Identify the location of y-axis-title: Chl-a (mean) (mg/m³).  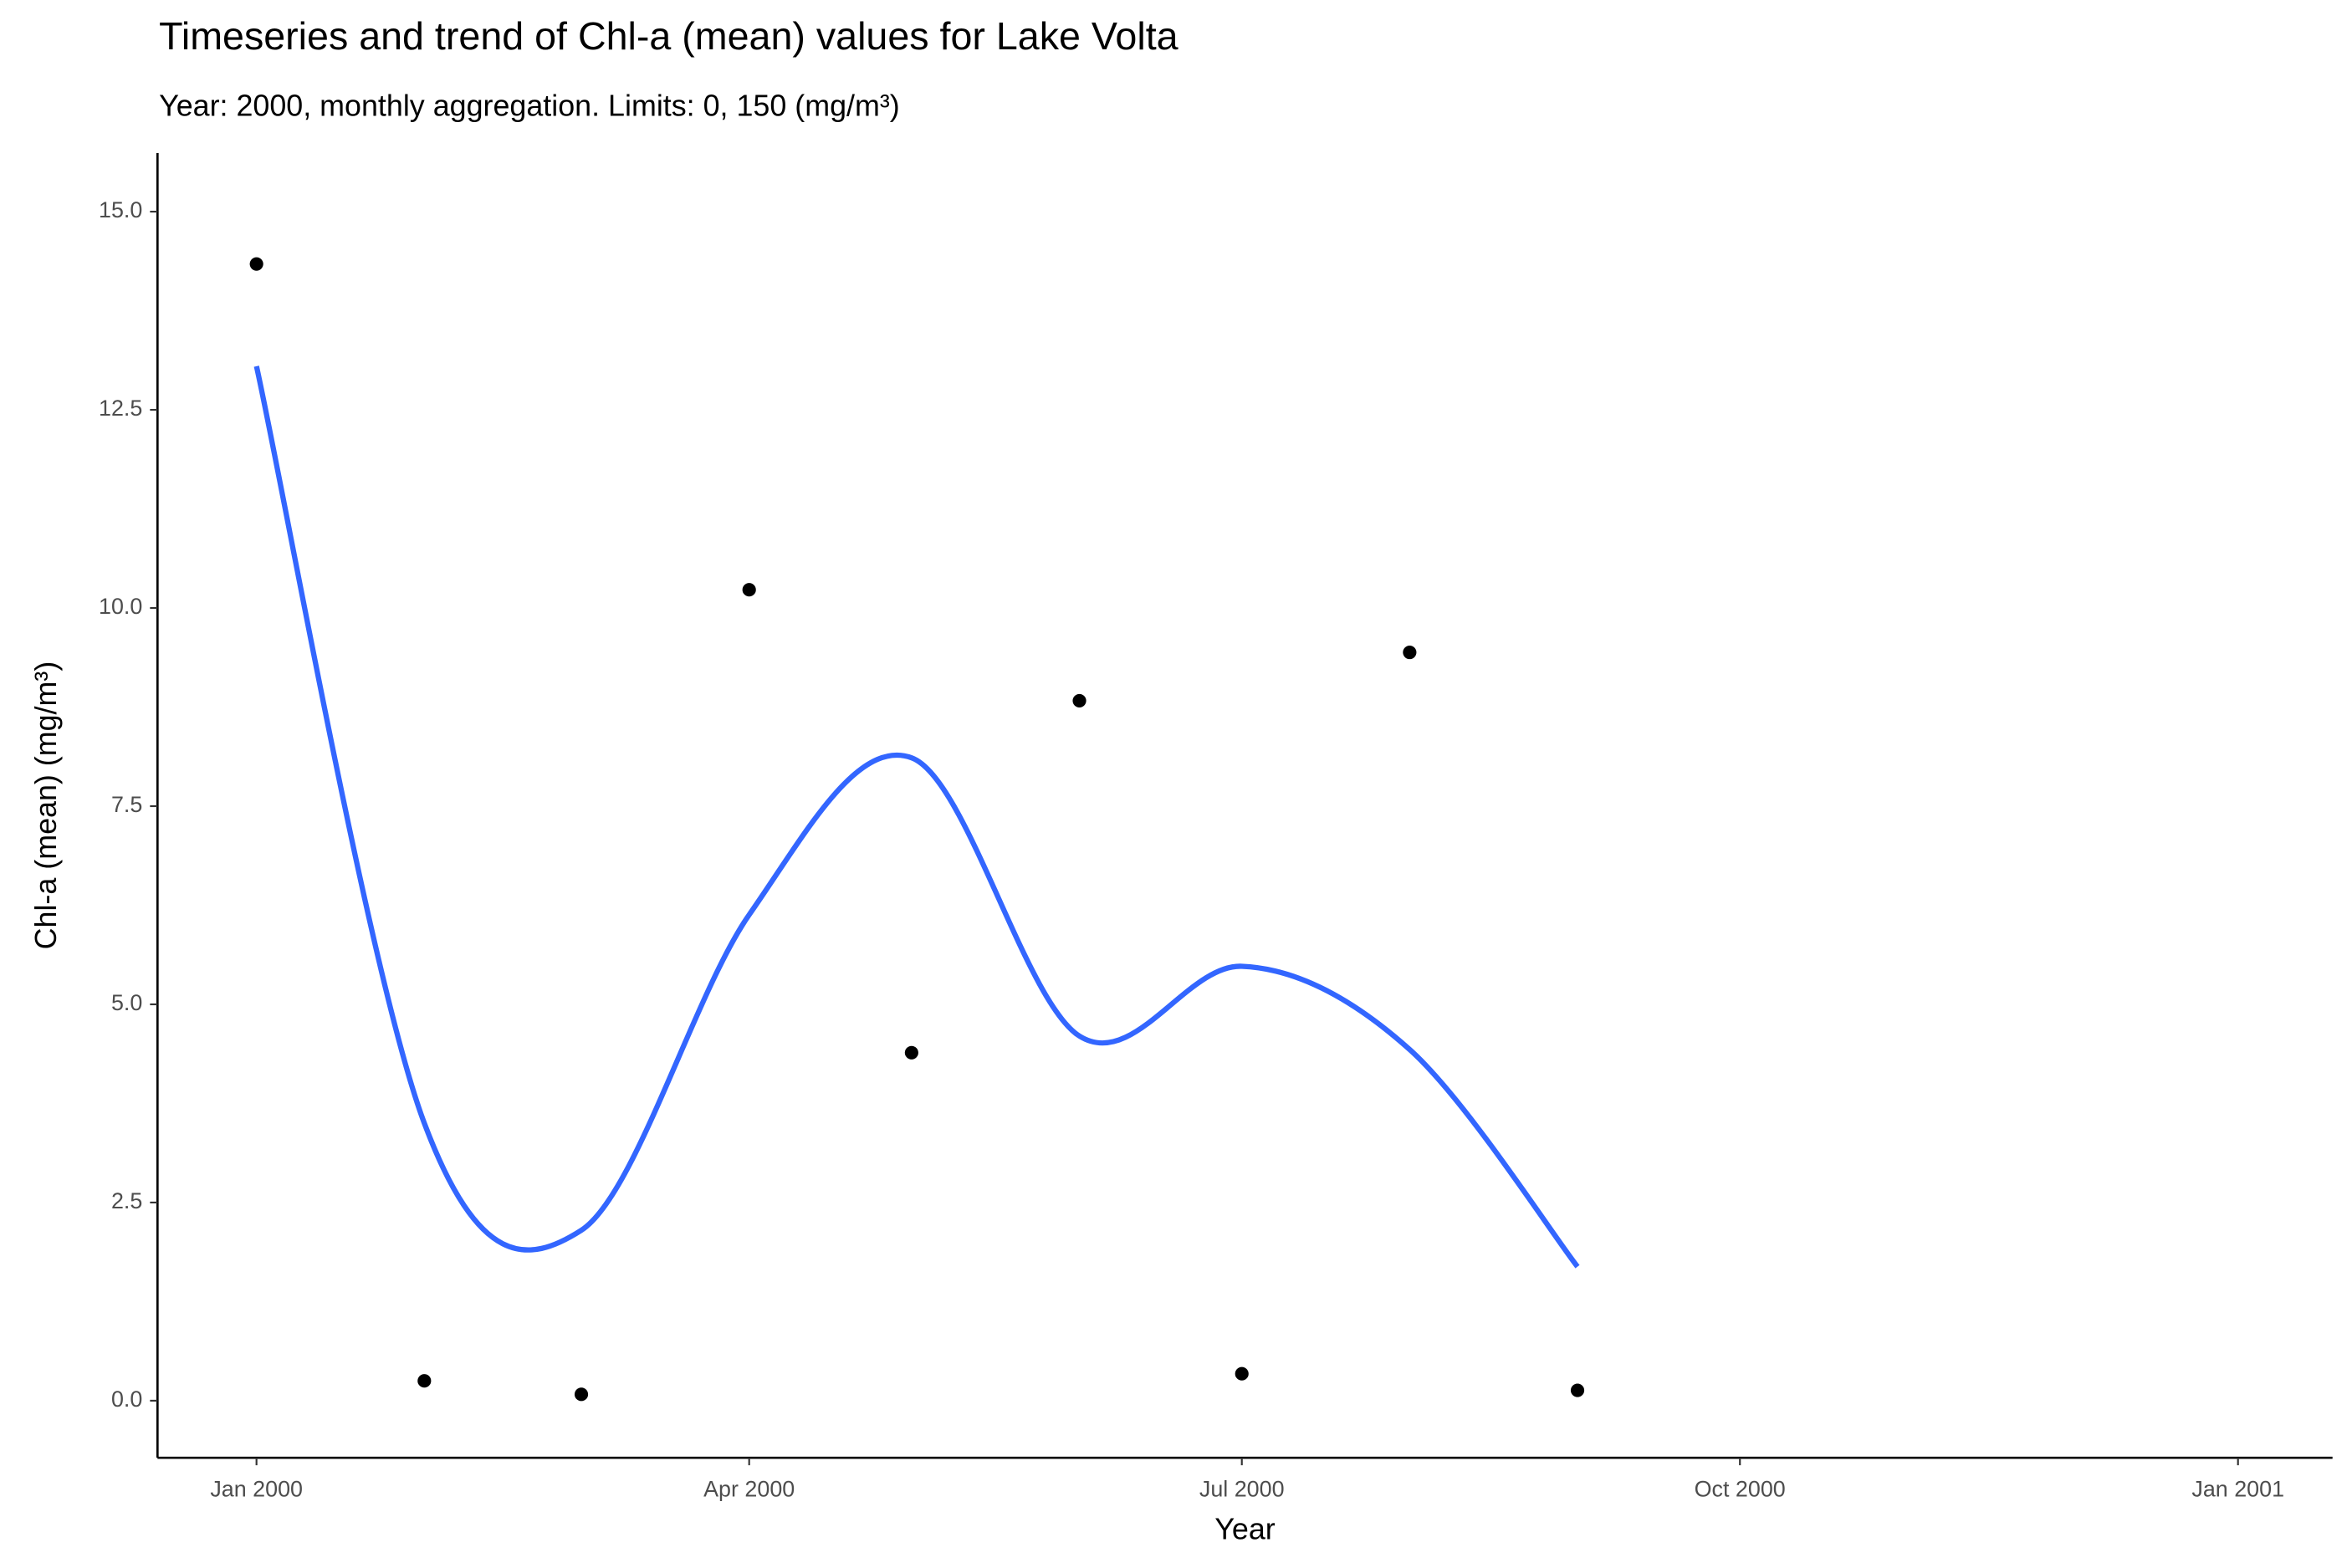
(46, 805).